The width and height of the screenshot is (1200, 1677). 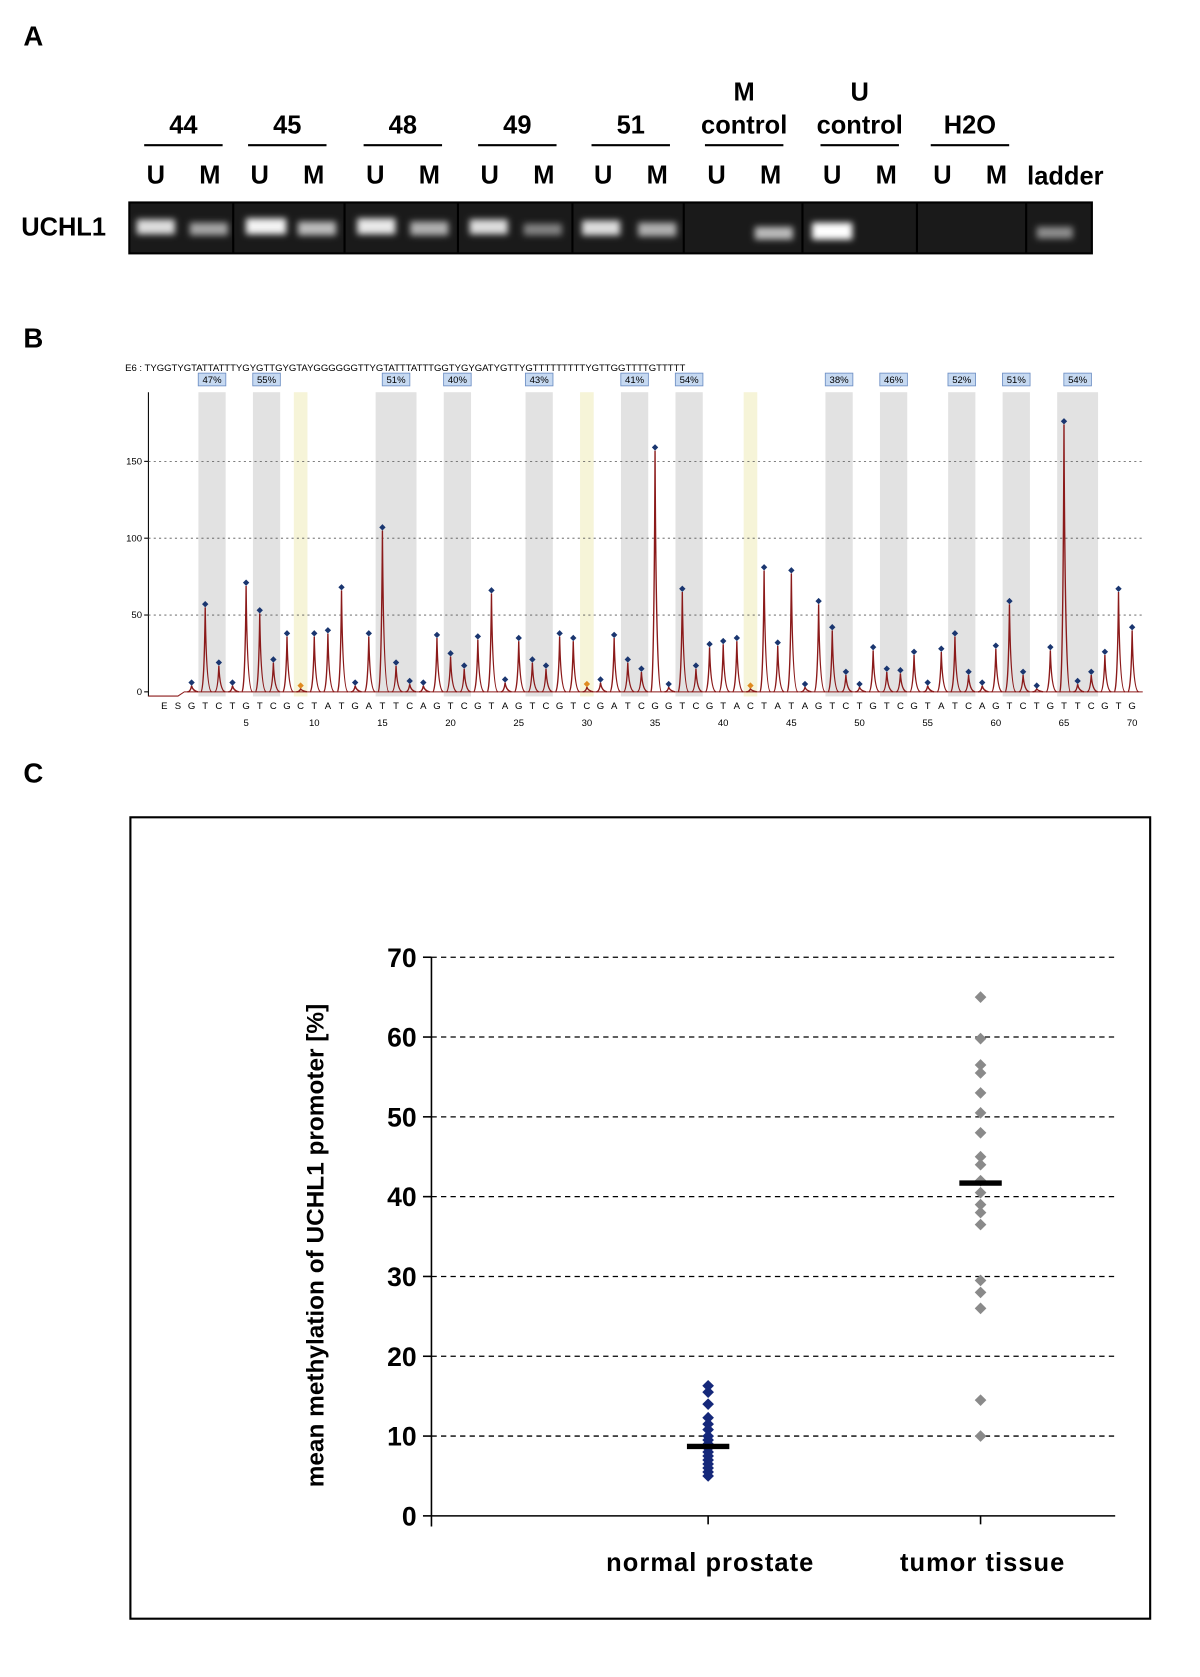 I want to click on cpg-label: 43%, so click(x=540, y=380).